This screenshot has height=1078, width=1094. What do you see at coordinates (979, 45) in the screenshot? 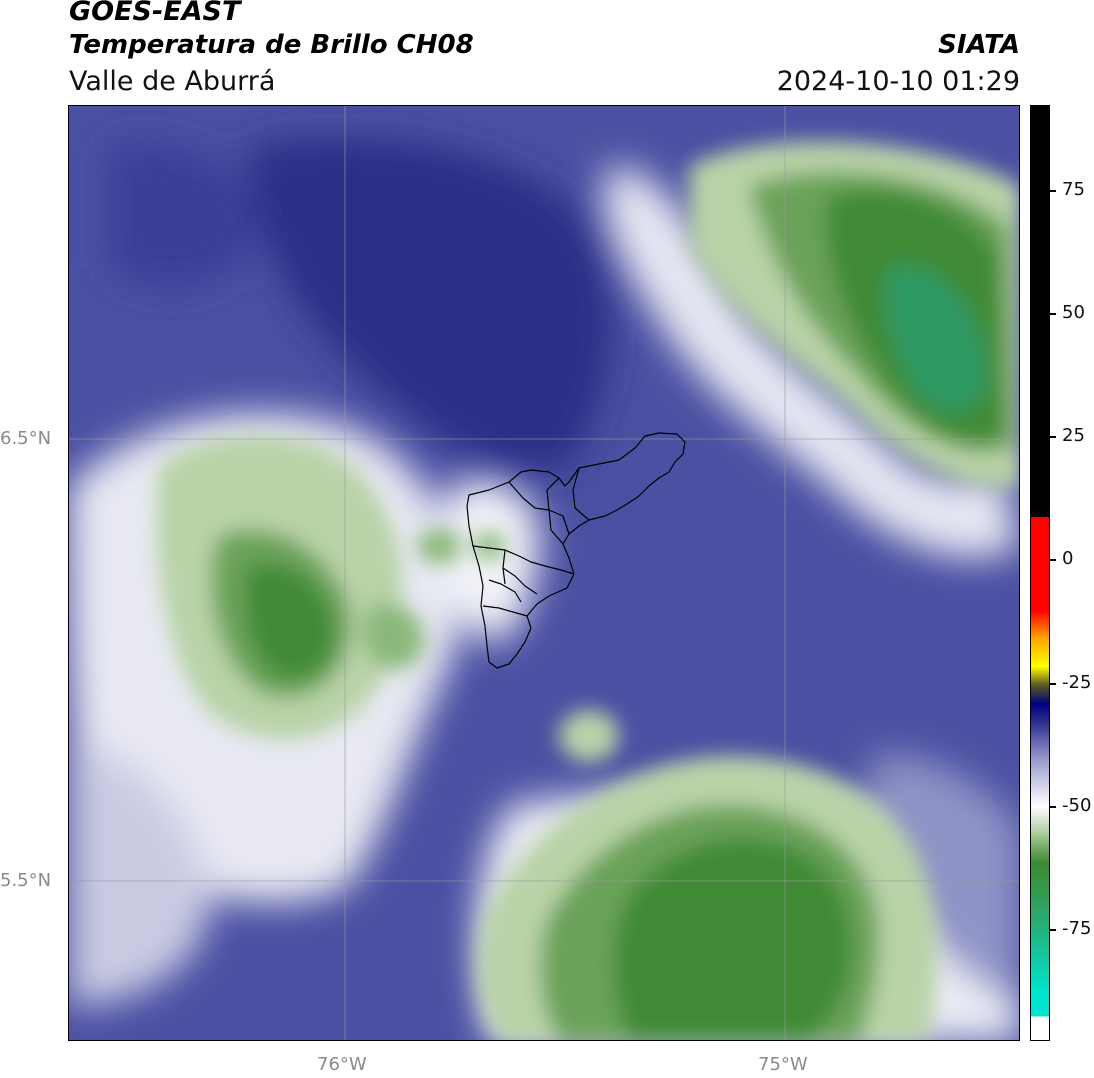
I see `brand-label: SIATA` at bounding box center [979, 45].